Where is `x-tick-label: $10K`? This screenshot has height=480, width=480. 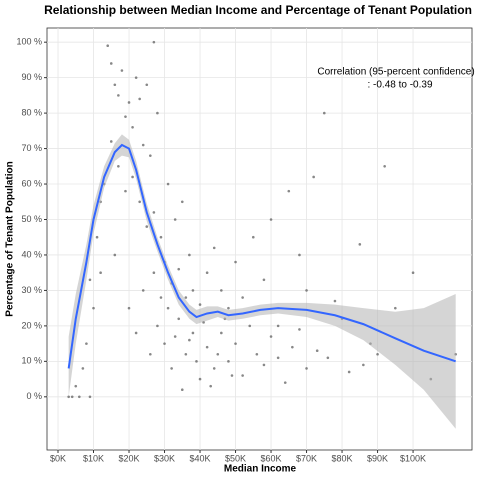
x-tick-label: $10K is located at coordinates (93, 458).